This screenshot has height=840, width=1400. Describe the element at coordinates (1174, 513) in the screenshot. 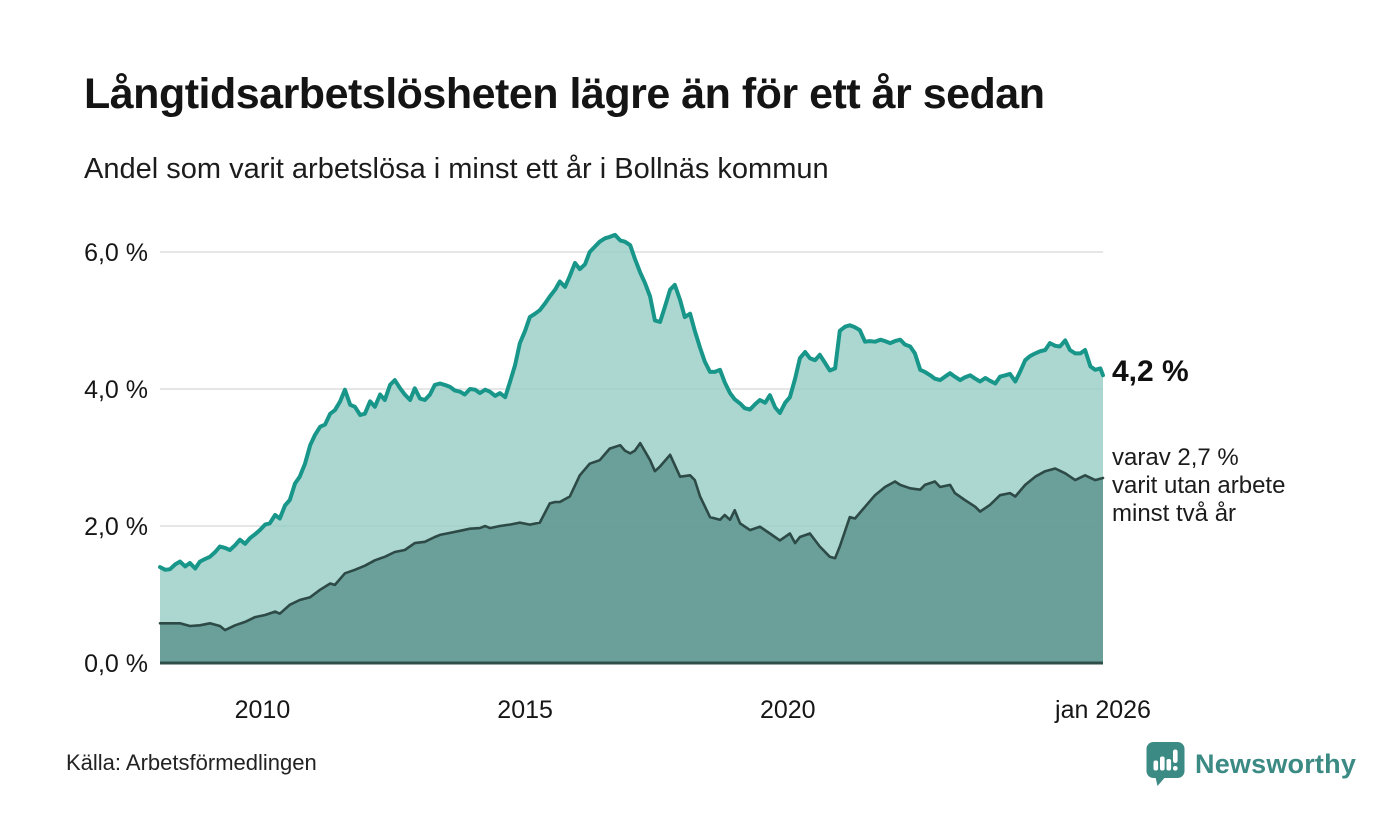

I see `latest-subvalue-line3: minst två år` at that location.